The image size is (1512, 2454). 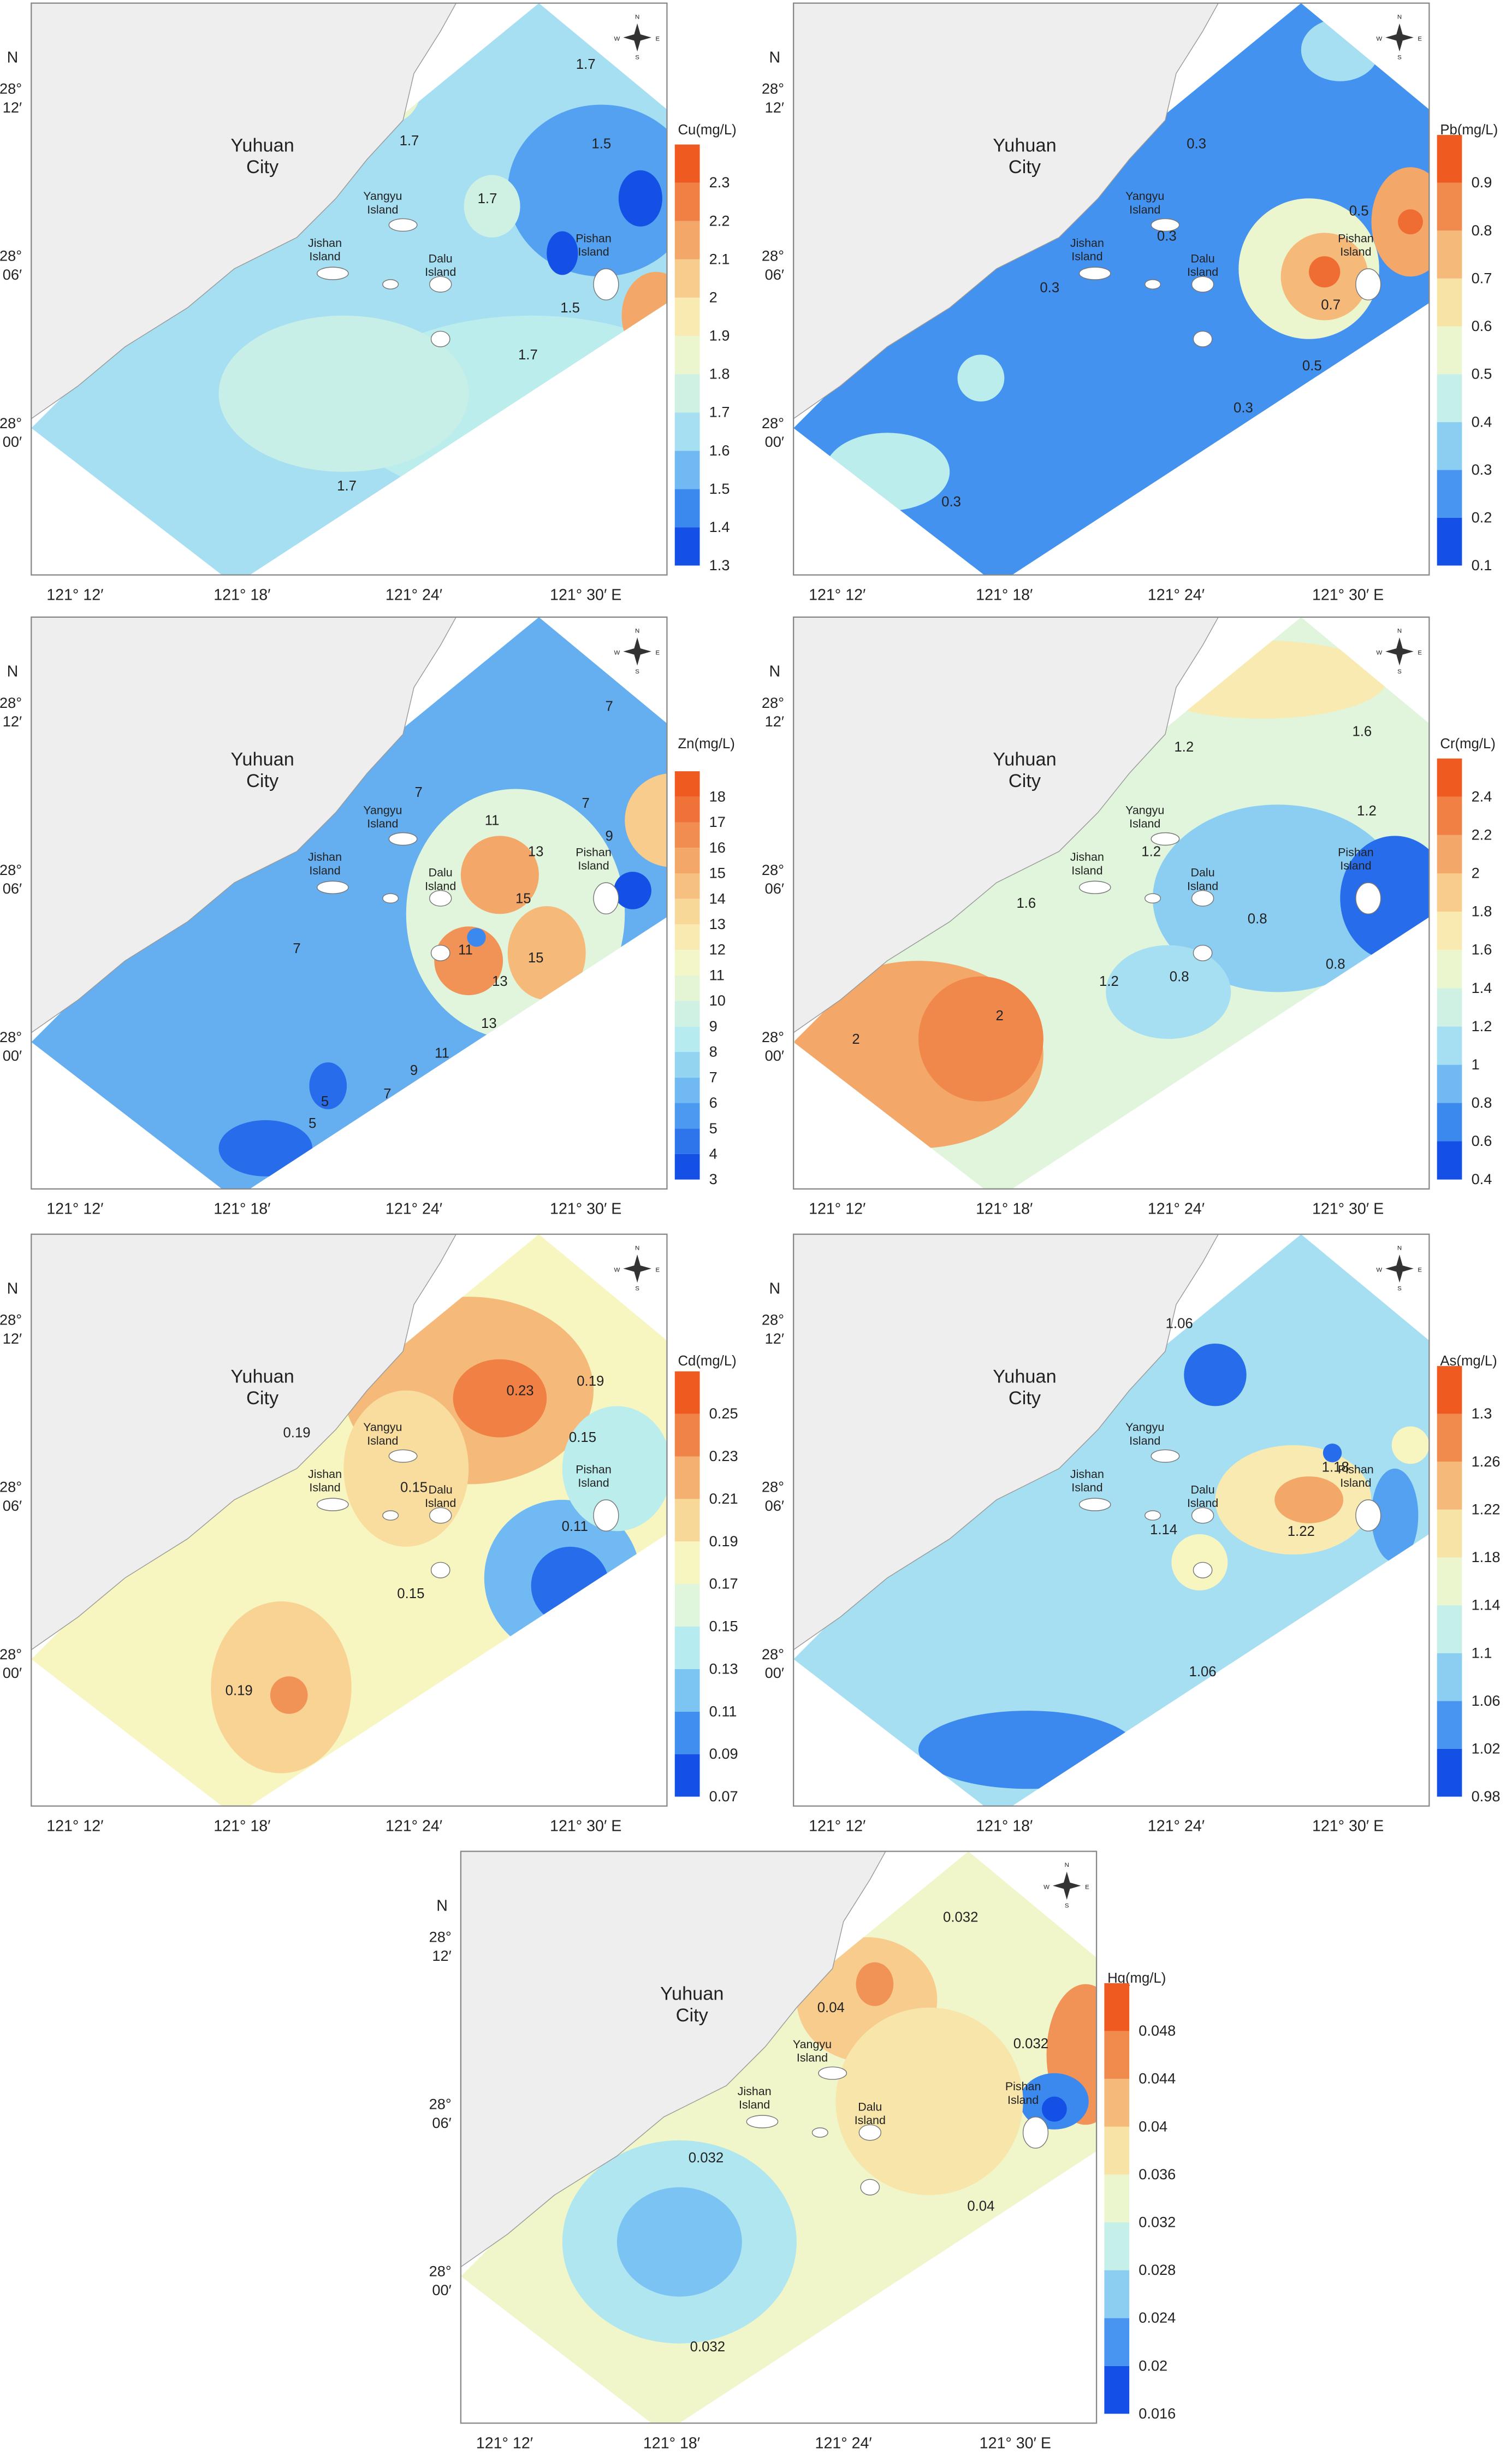 I want to click on colorbar-tick: 18, so click(x=717, y=797).